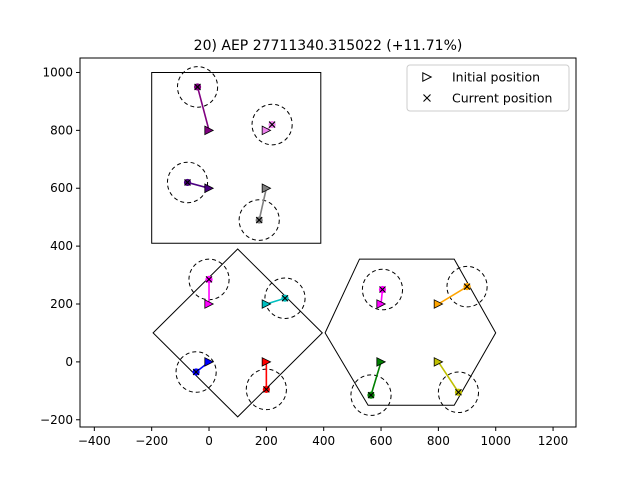 This screenshot has height=480, width=640. I want to click on x-tick-label: 400, so click(323, 441).